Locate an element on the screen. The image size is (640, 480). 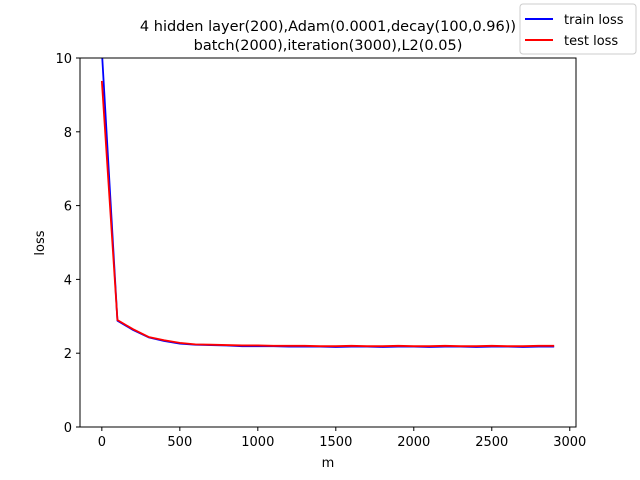
x-tick-label: 2000 is located at coordinates (413, 442).